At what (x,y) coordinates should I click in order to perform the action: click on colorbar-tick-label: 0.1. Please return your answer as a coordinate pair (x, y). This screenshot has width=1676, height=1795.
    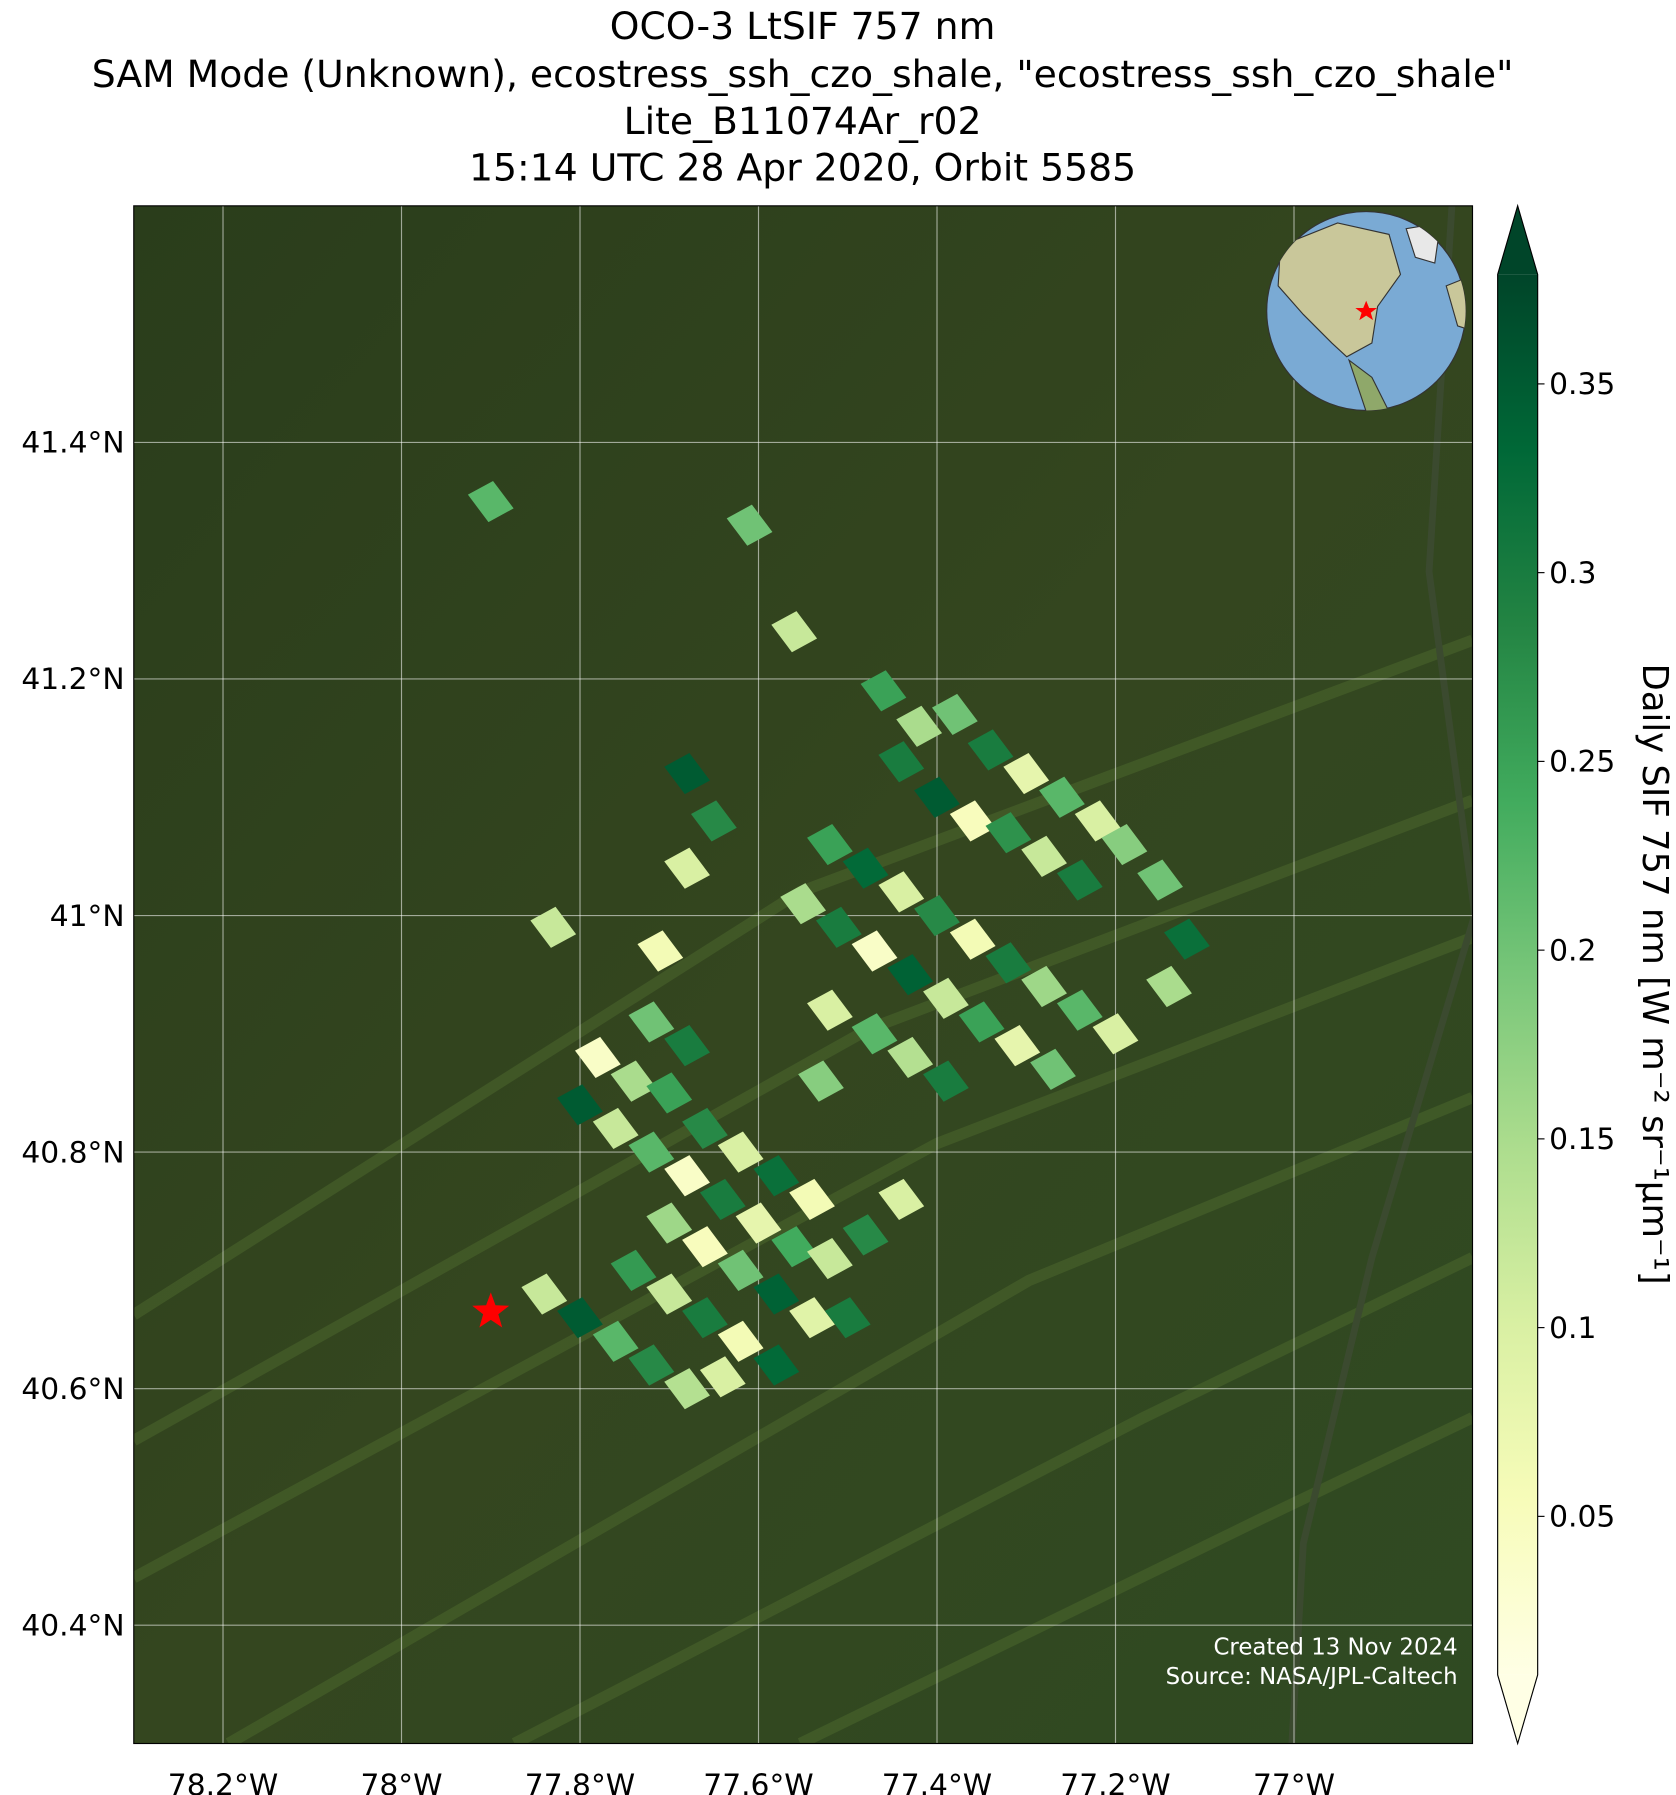
    Looking at the image, I should click on (1572, 1328).